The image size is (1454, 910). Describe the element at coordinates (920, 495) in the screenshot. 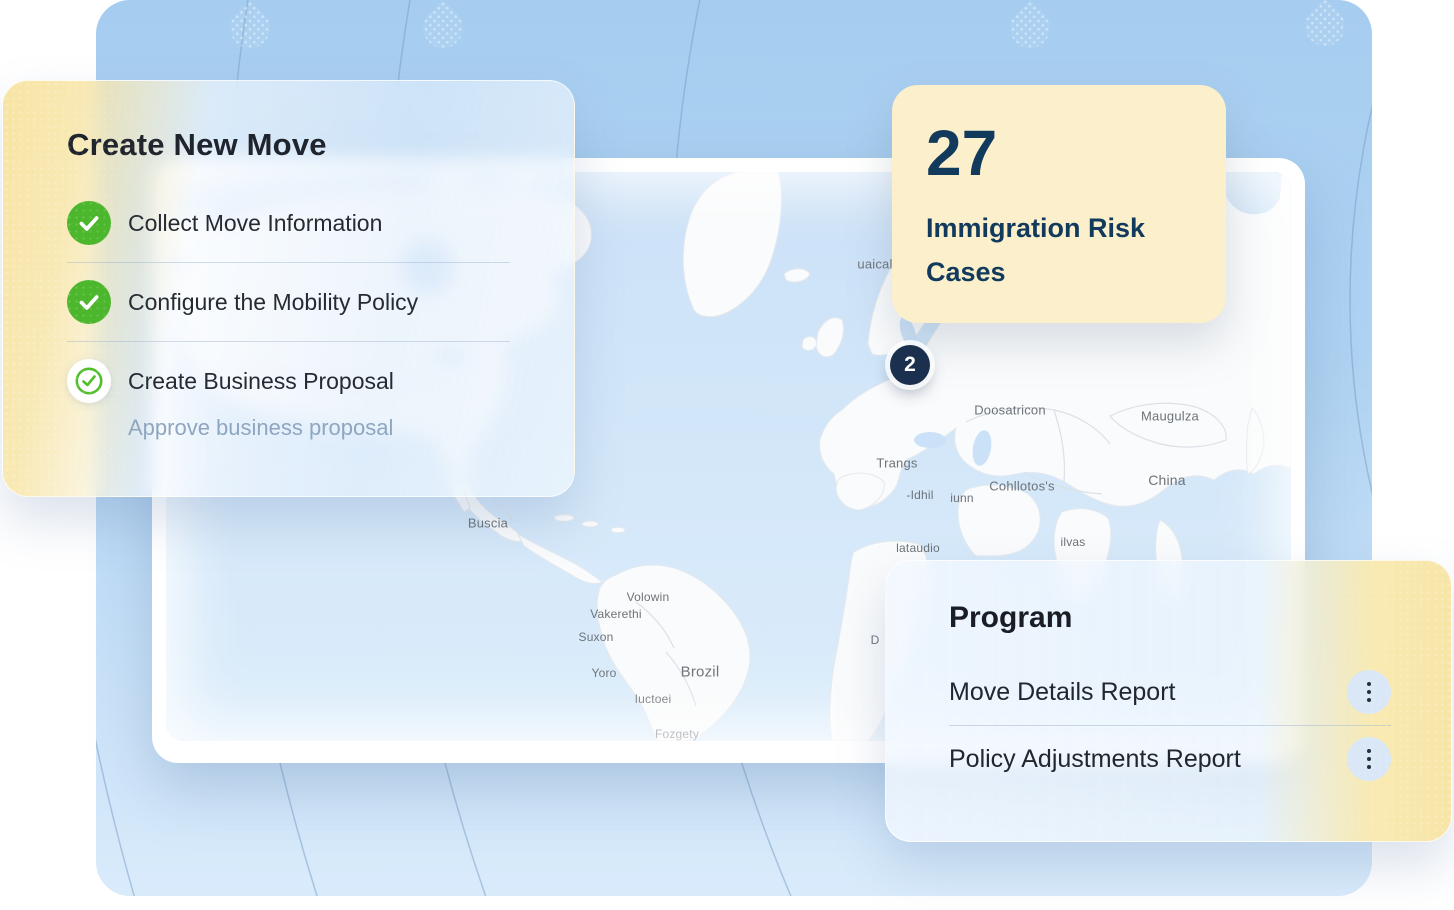

I see `map-place-label: -Idhil` at that location.